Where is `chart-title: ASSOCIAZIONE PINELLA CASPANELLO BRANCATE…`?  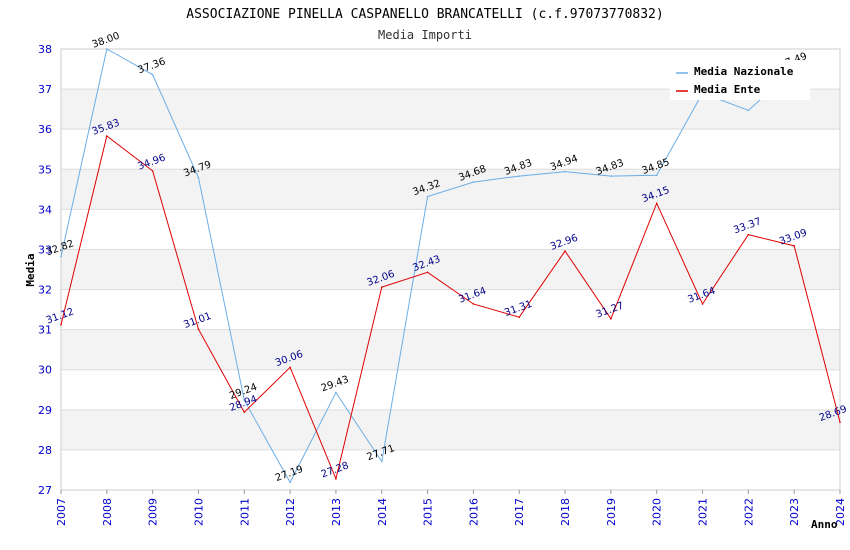
chart-title: ASSOCIAZIONE PINELLA CASPANELLO BRANCATE… is located at coordinates (424, 14).